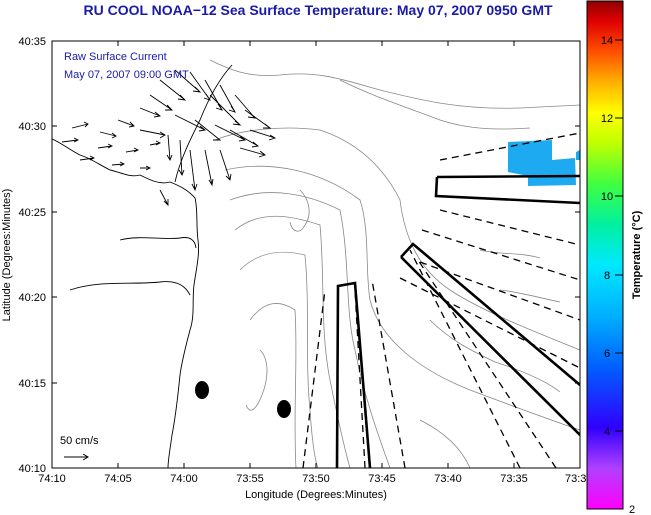 This screenshot has width=651, height=515. Describe the element at coordinates (607, 197) in the screenshot. I see `cb-tick-2: 10` at that location.